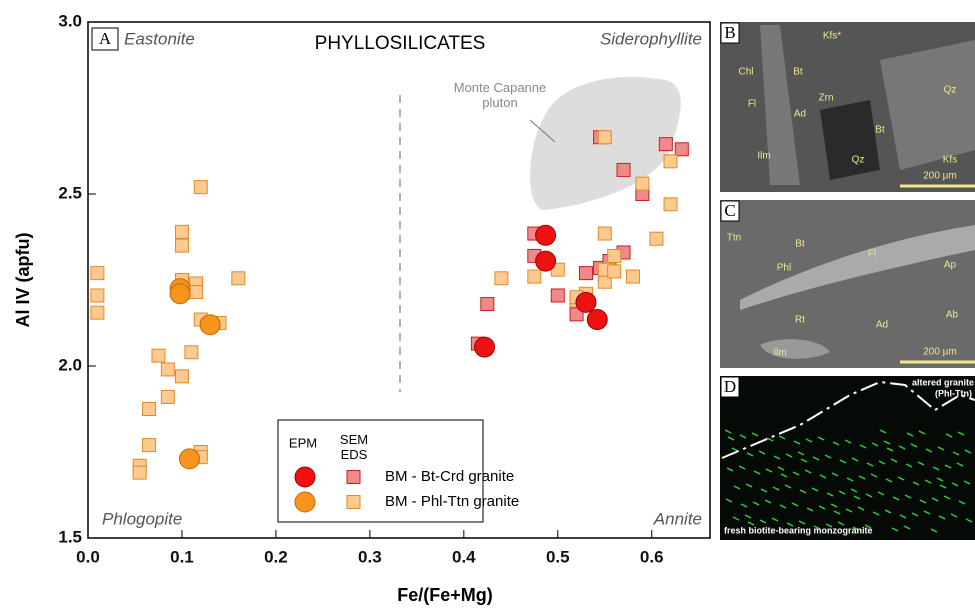 The image size is (975, 608). What do you see at coordinates (449, 476) in the screenshot?
I see `legend-label: BM - Bt-Crd granite` at bounding box center [449, 476].